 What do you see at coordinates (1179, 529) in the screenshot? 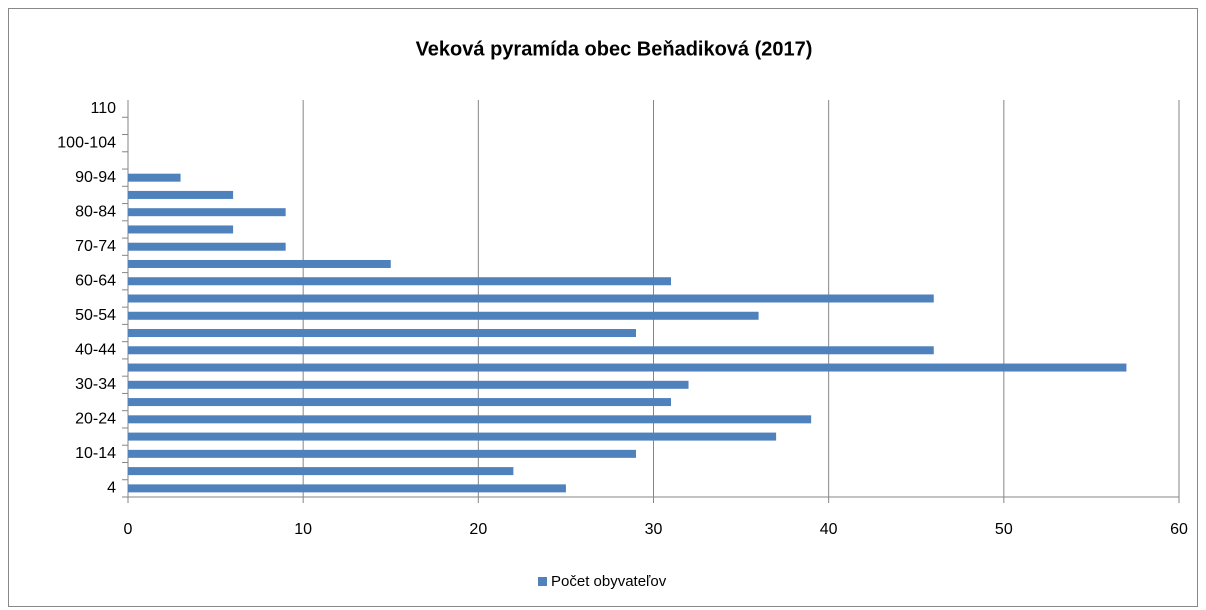
I see `x-tick-label: 60` at bounding box center [1179, 529].